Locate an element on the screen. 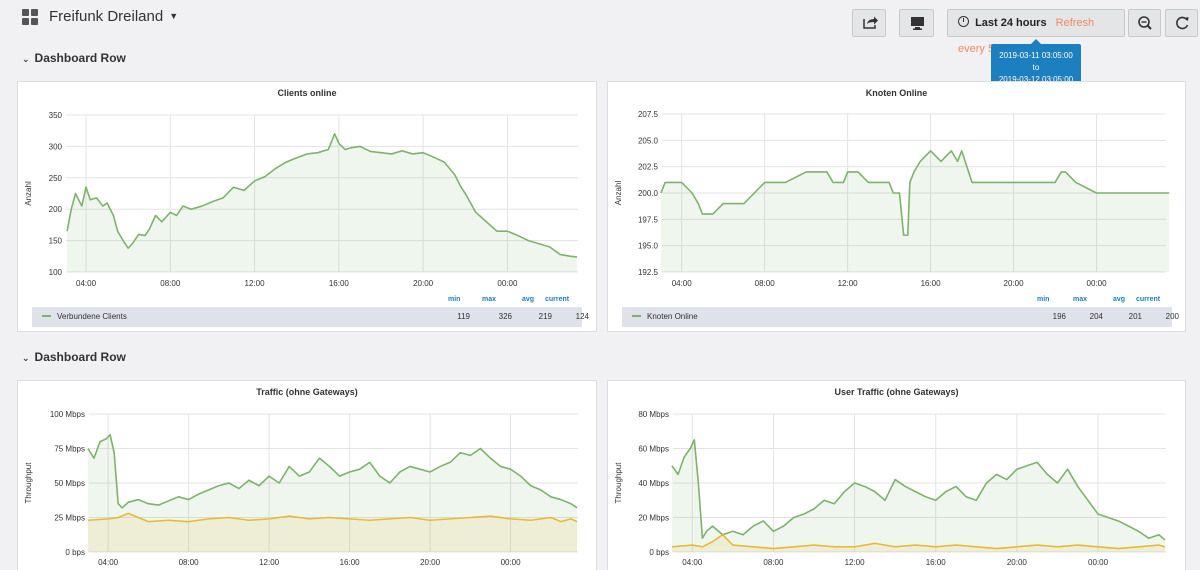 The height and width of the screenshot is (570, 1200). y-tick-label: 205.0 is located at coordinates (648, 140).